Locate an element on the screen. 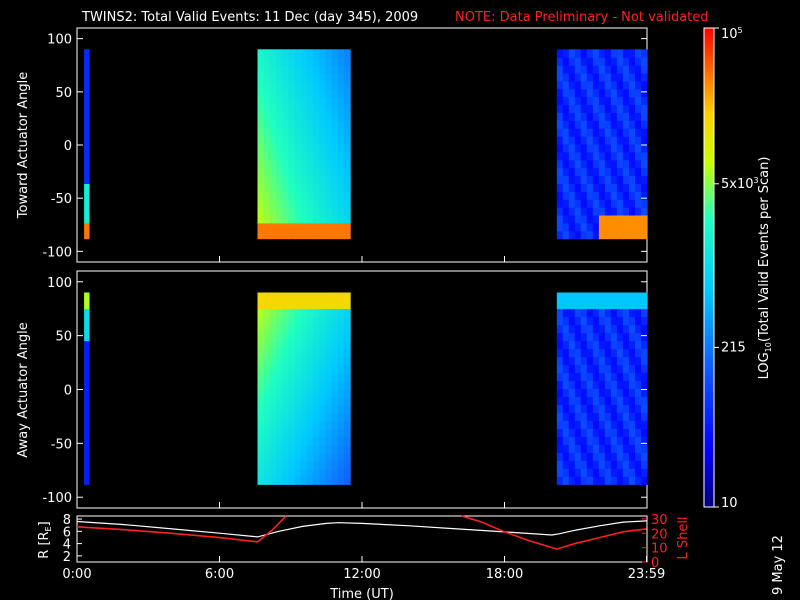 The image size is (800, 600). colorbar-tick-label: 5x10³ is located at coordinates (740, 184).